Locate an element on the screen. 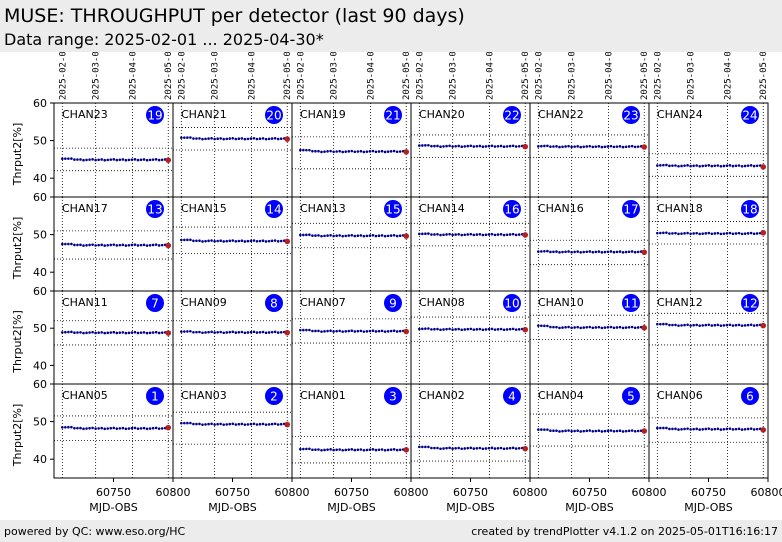  y-tick-label: 50 is located at coordinates (40, 422).